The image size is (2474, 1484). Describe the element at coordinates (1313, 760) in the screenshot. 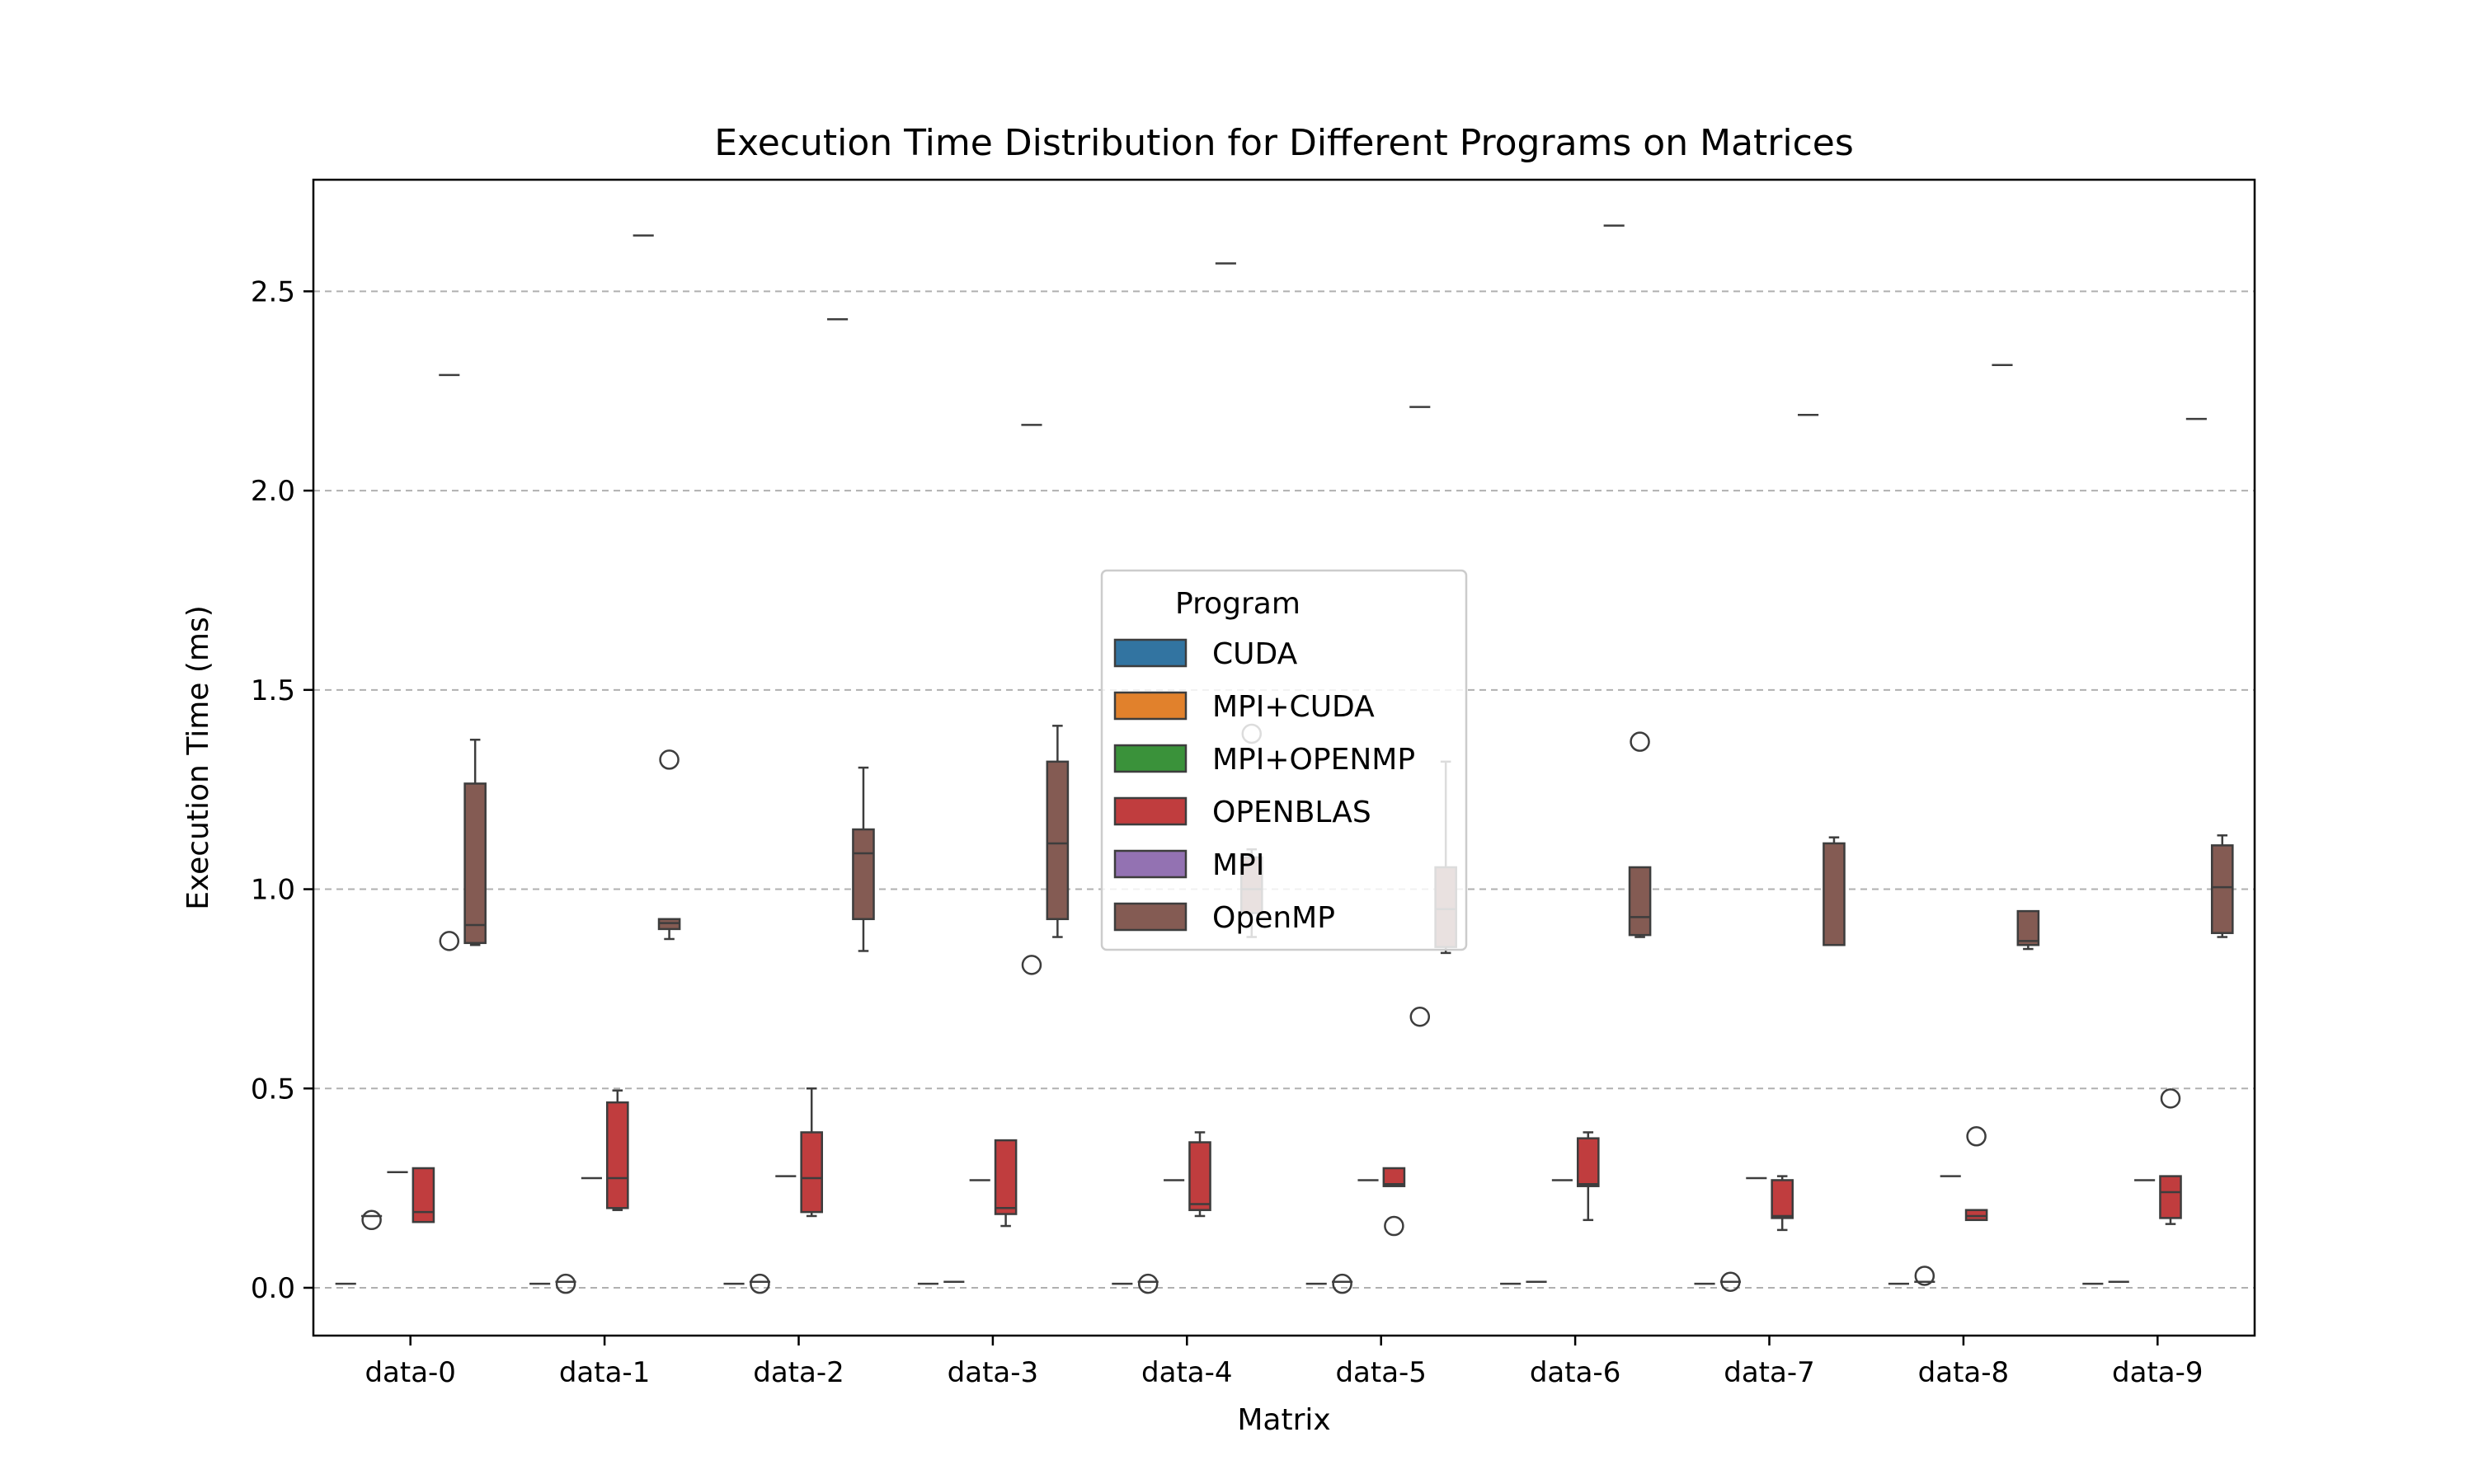

I see `legend-label: MPI+OPENMP` at that location.